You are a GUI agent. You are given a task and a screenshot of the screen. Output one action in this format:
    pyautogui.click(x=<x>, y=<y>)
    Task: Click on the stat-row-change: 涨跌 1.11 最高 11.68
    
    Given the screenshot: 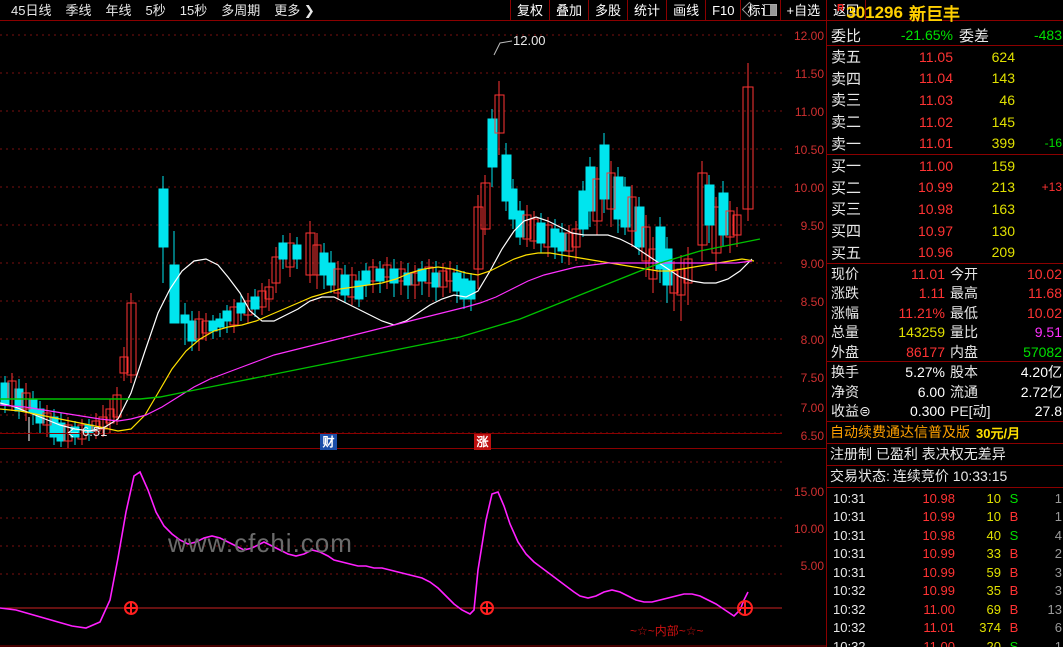 What is the action you would take?
    pyautogui.click(x=945, y=293)
    